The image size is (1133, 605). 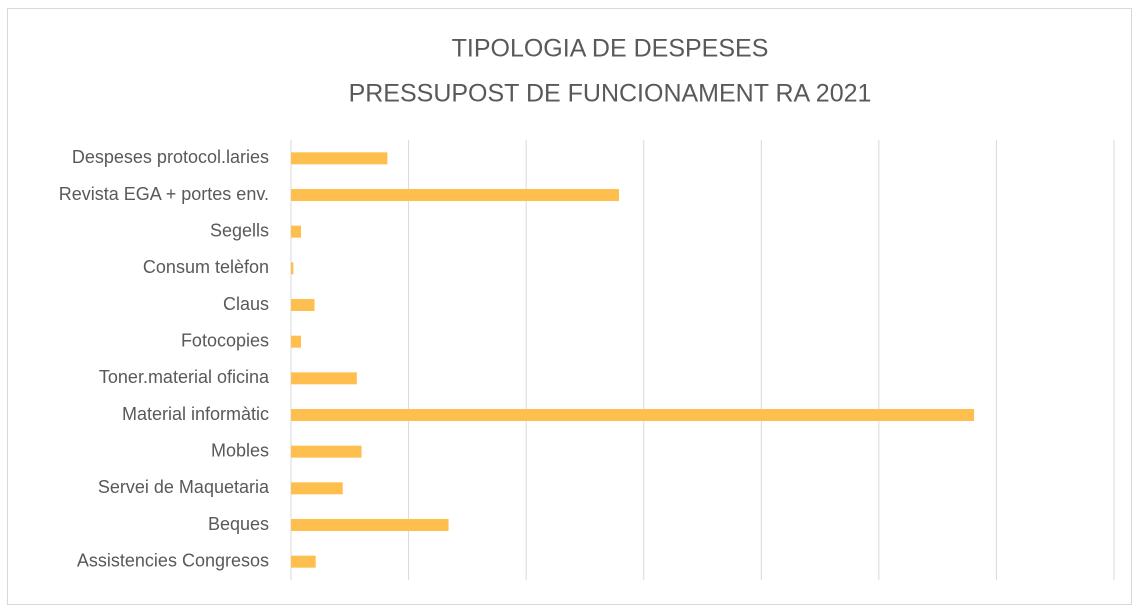 What do you see at coordinates (240, 450) in the screenshot?
I see `y-tick-label: Mobles` at bounding box center [240, 450].